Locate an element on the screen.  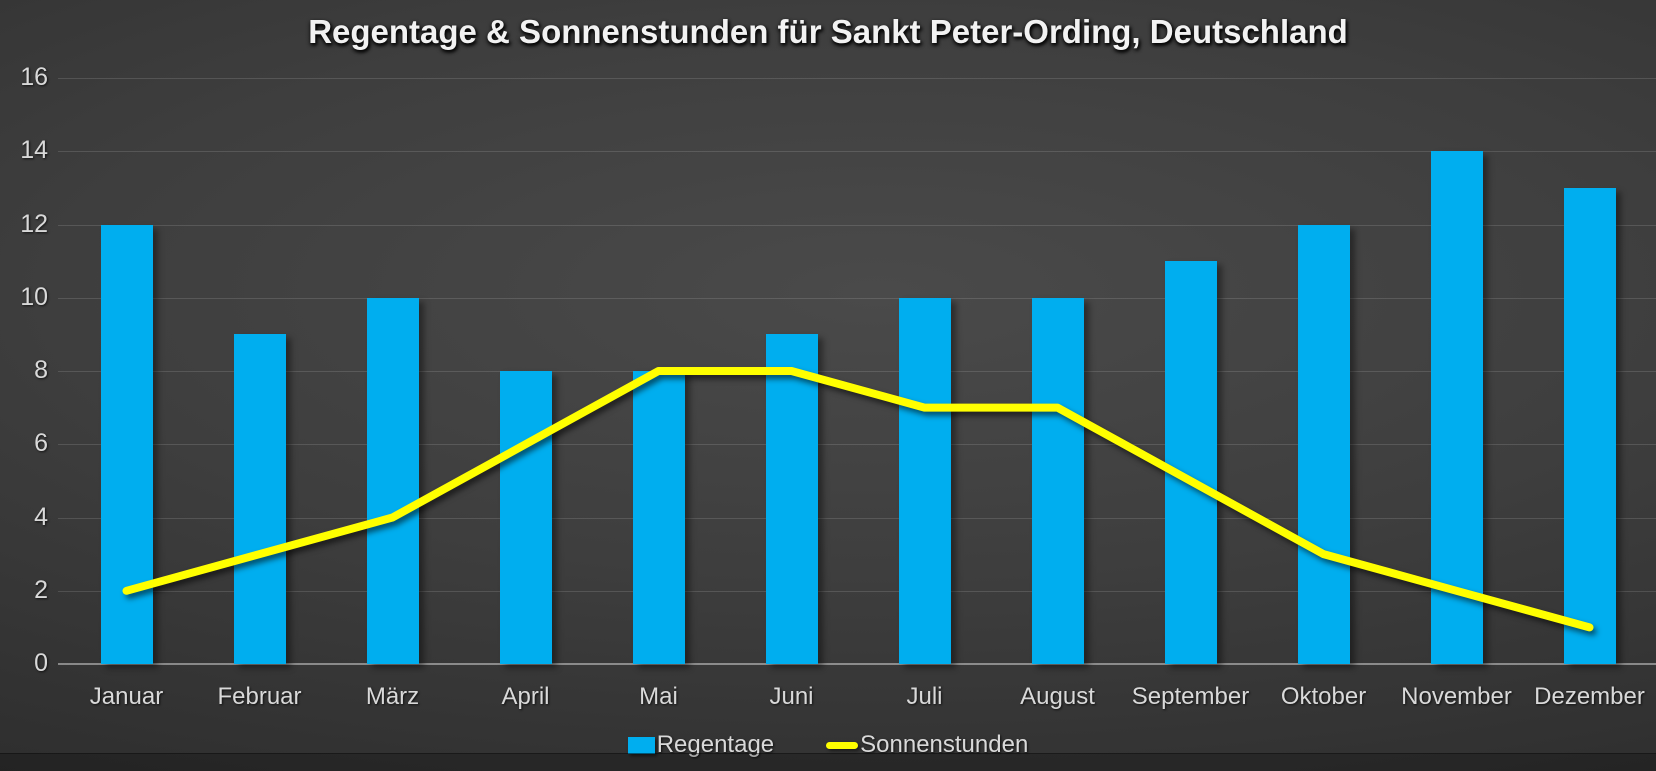
bar-november is located at coordinates (1456, 407).